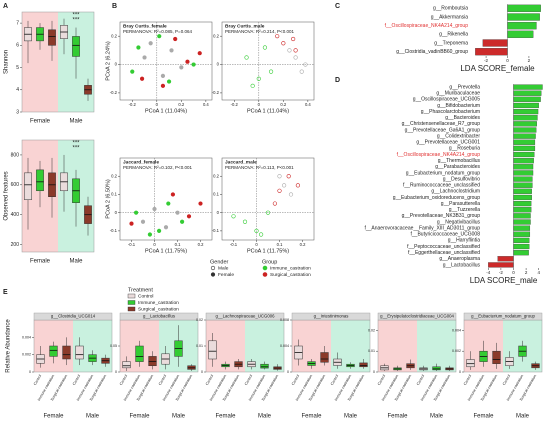 The width and height of the screenshot is (550, 424). Describe the element at coordinates (441, 216) in the screenshot. I see `bar-label: g__Prevotellaceae_NK3B31_group` at that location.